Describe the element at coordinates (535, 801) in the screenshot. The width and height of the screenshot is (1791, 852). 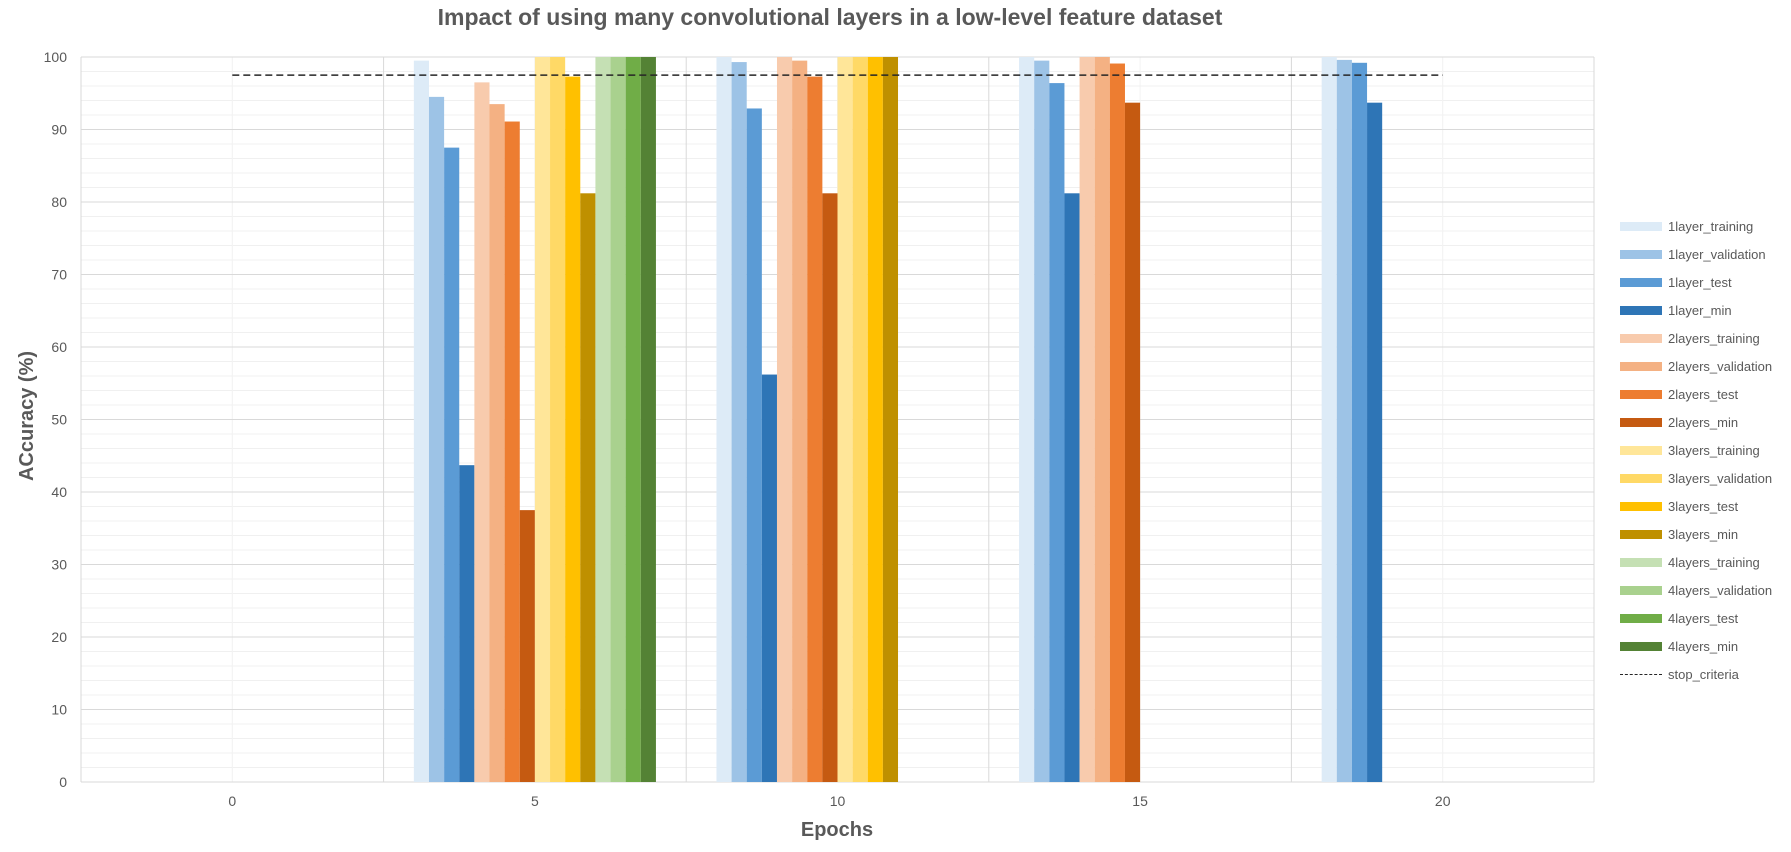
I see `x-tick-label: 5` at that location.